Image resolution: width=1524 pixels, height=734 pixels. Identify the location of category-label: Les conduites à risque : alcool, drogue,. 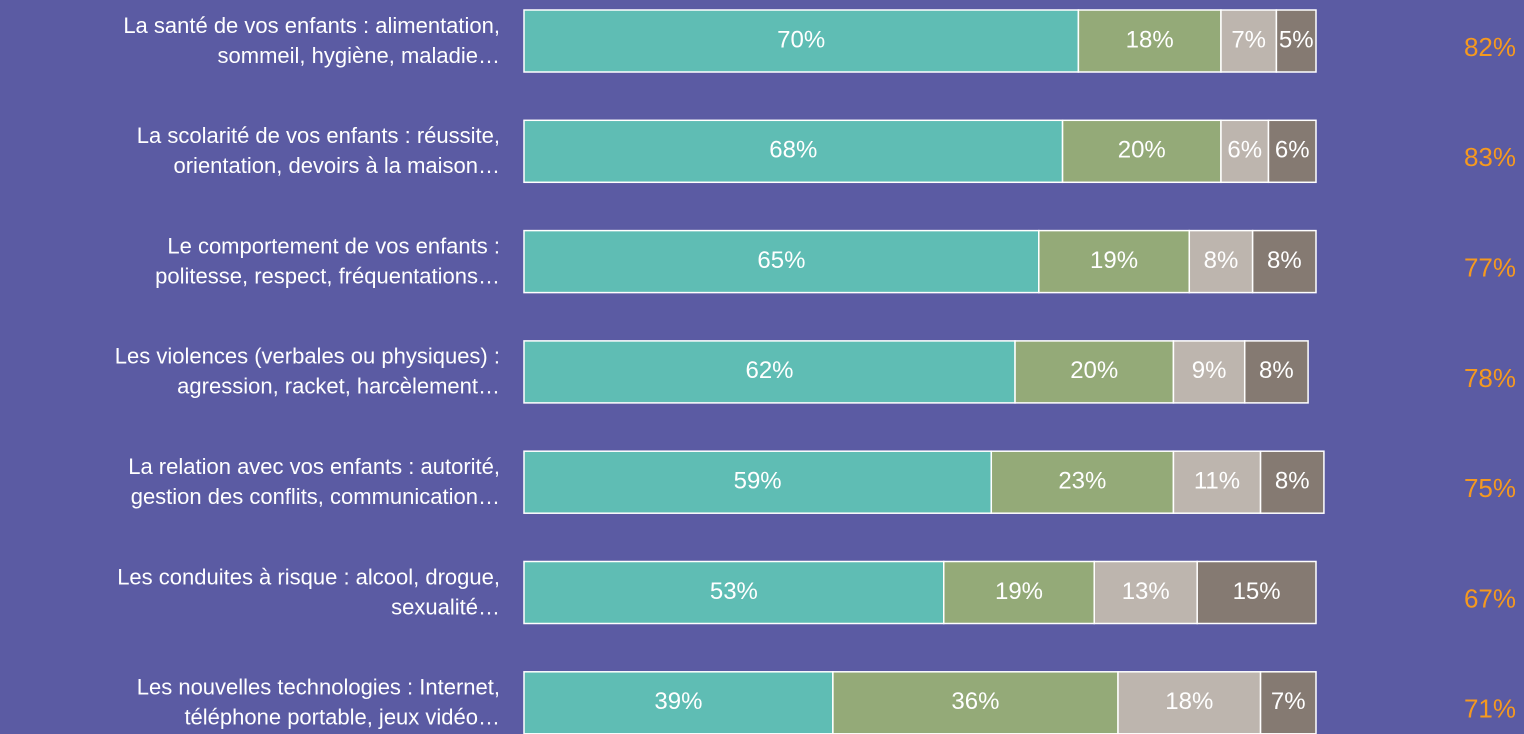
(308, 576).